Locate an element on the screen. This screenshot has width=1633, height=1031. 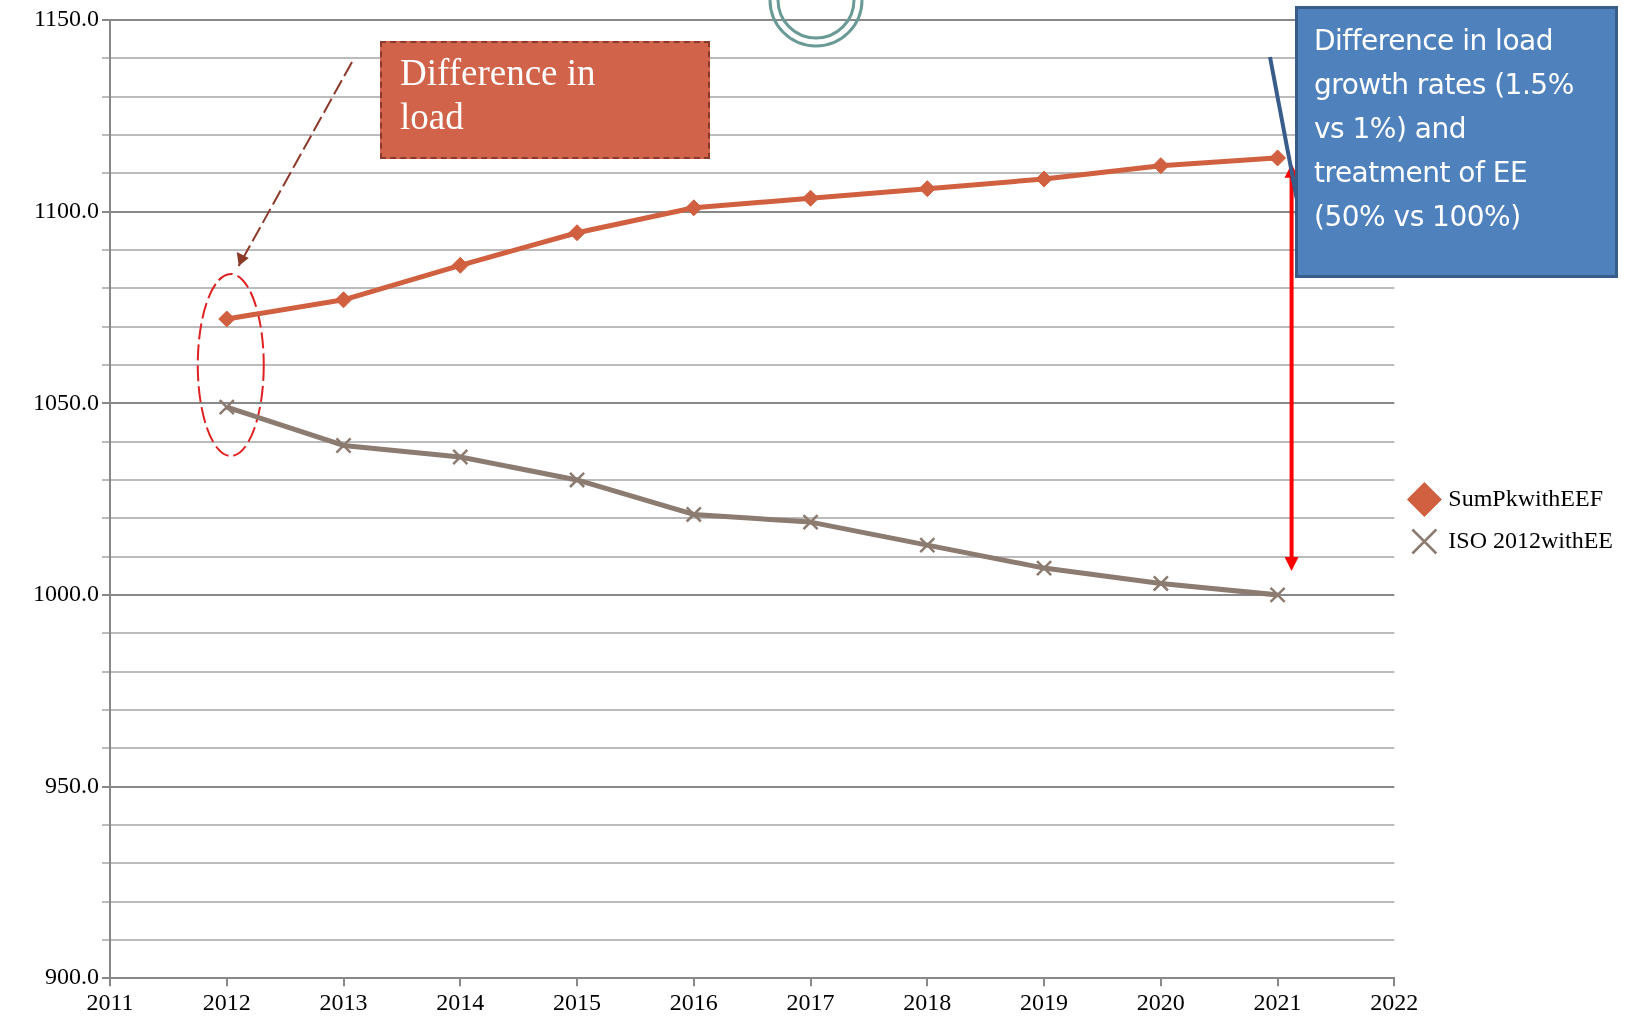
x-tick-label: 2019 is located at coordinates (1044, 1001).